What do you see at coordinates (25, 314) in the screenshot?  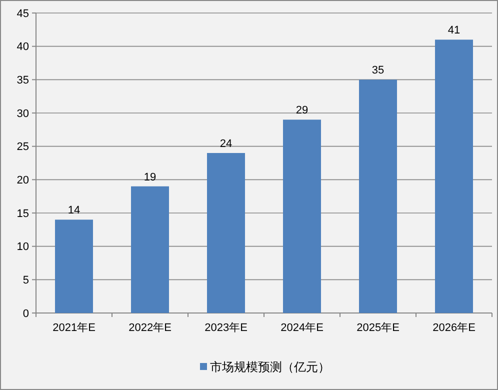 I see `y-tick-label: 0` at bounding box center [25, 314].